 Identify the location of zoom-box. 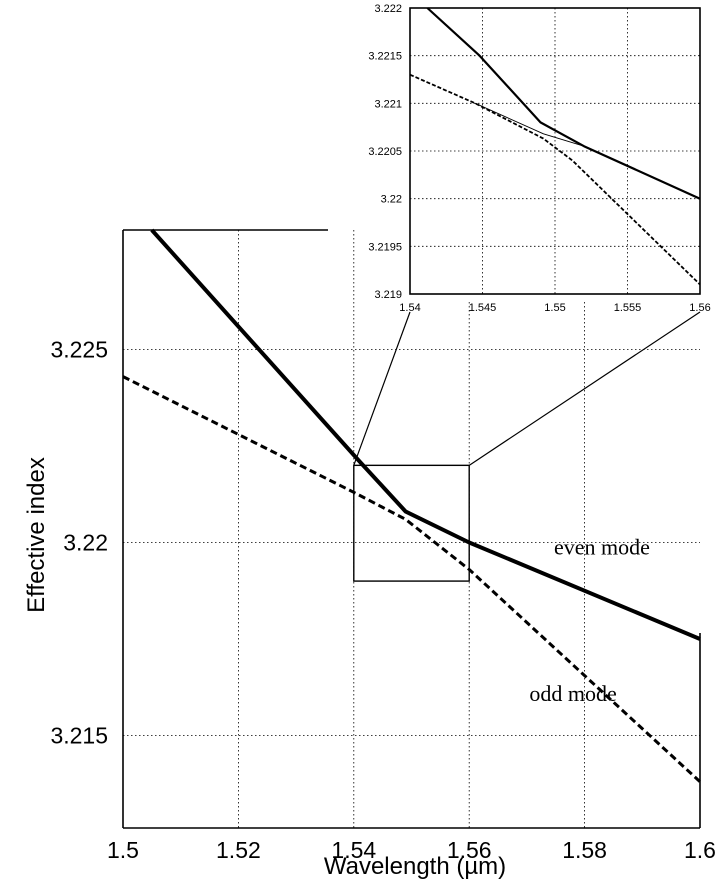
(411, 523).